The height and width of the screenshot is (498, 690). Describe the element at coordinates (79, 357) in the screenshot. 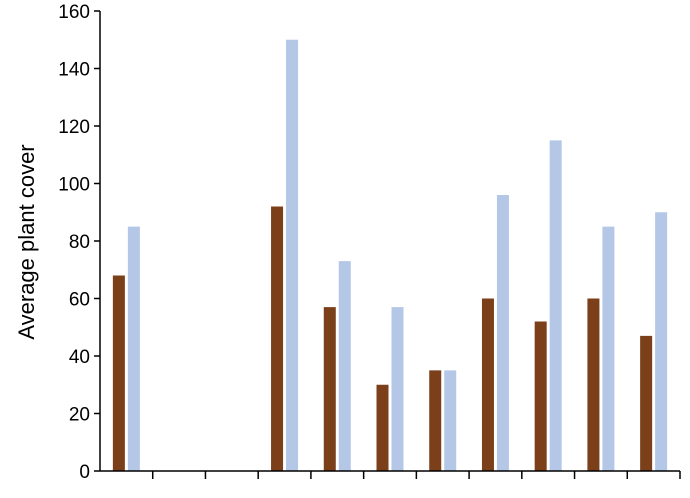

I see `y-tick-label: 40` at that location.